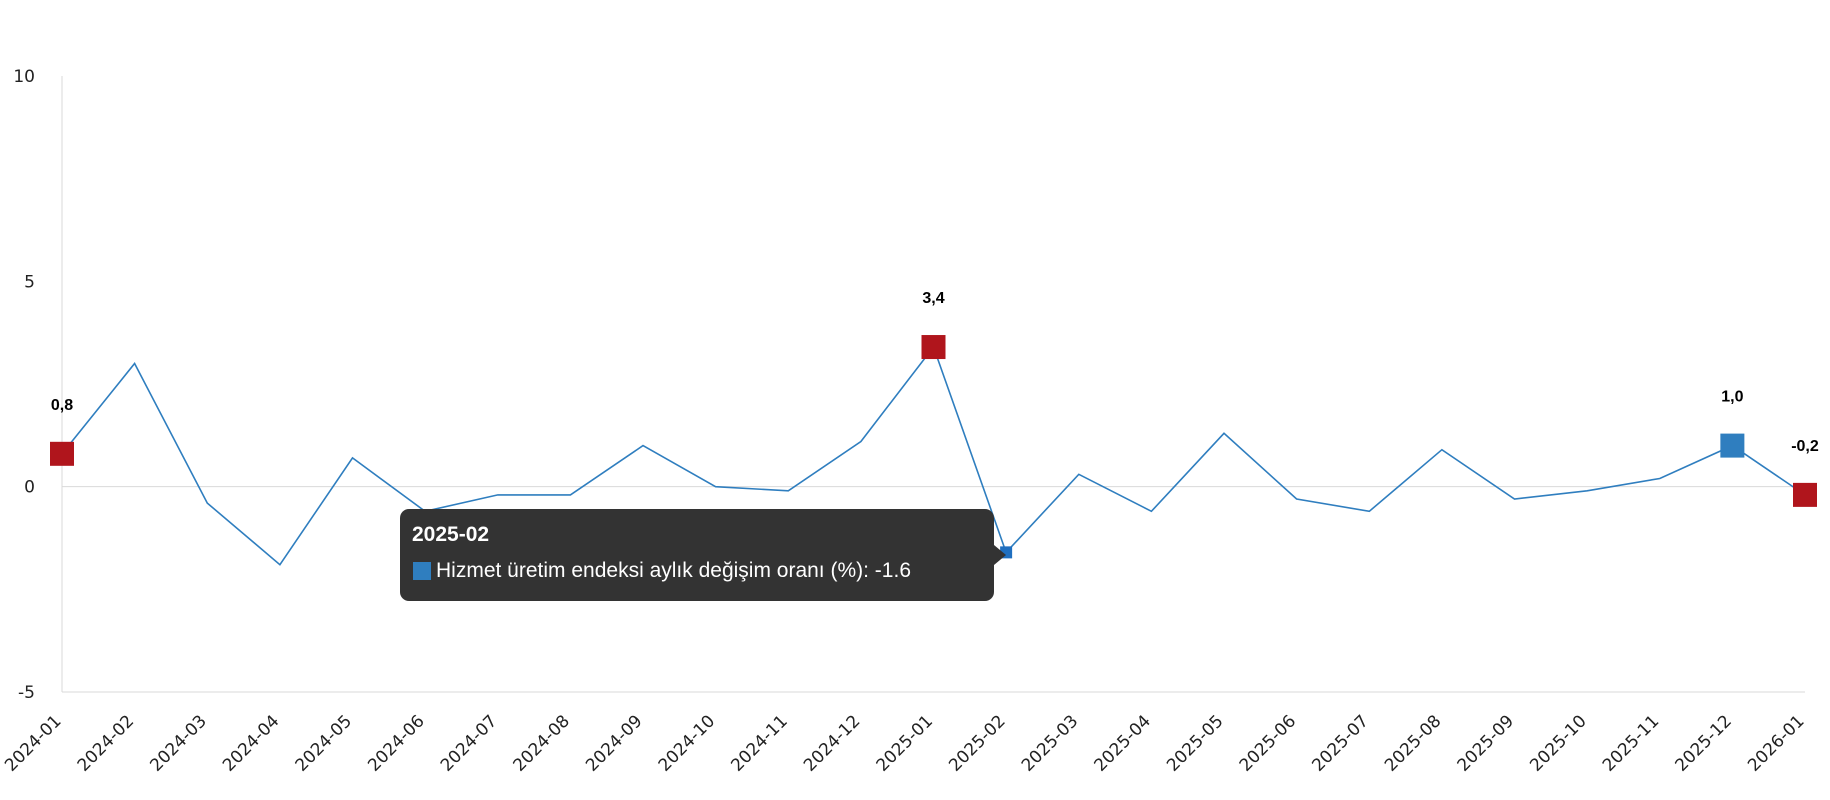  What do you see at coordinates (29, 488) in the screenshot?
I see `y-tick-label: 0` at bounding box center [29, 488].